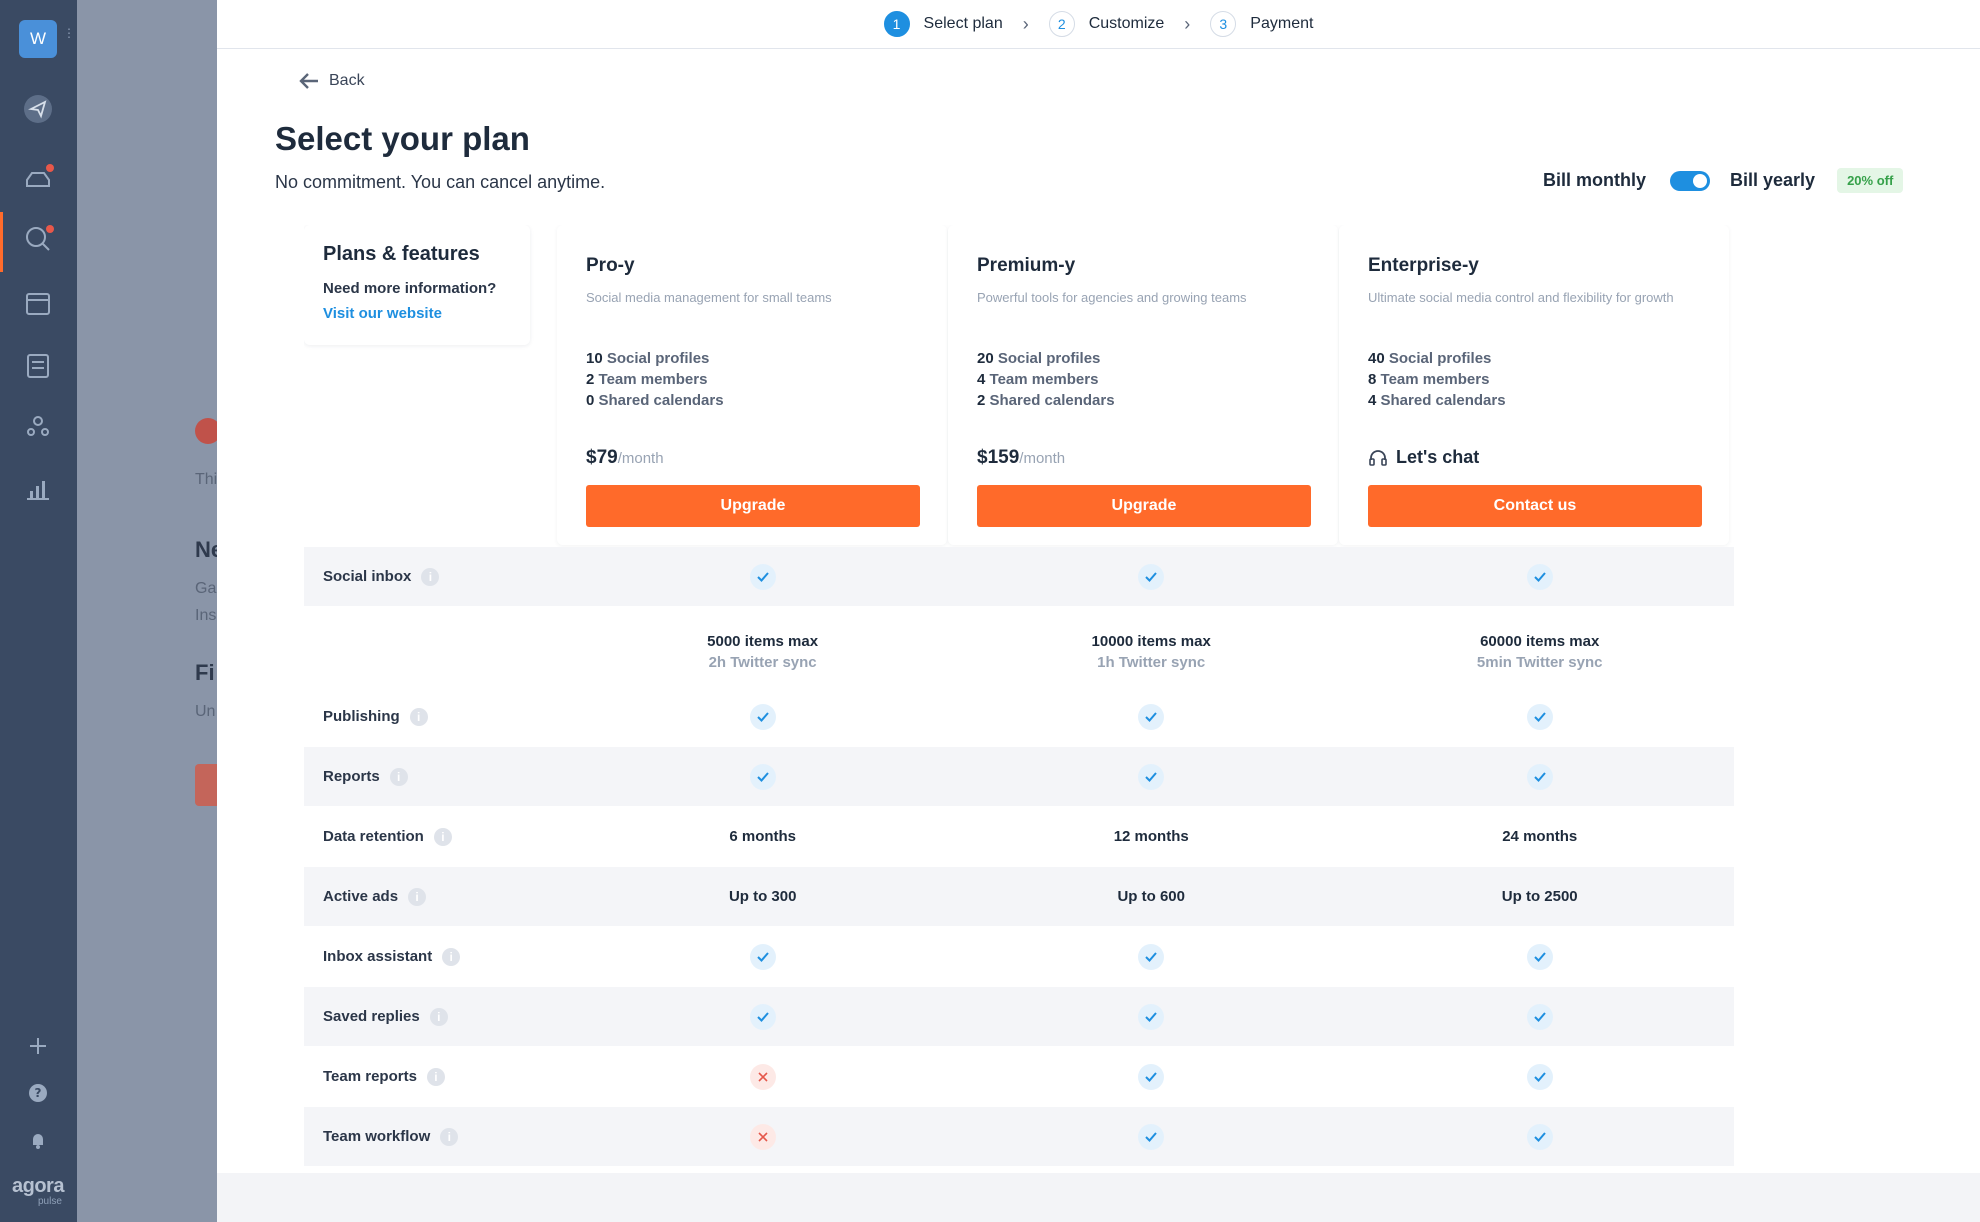 The height and width of the screenshot is (1222, 1980). What do you see at coordinates (1019, 576) in the screenshot?
I see `feature-row: Social inbox i` at bounding box center [1019, 576].